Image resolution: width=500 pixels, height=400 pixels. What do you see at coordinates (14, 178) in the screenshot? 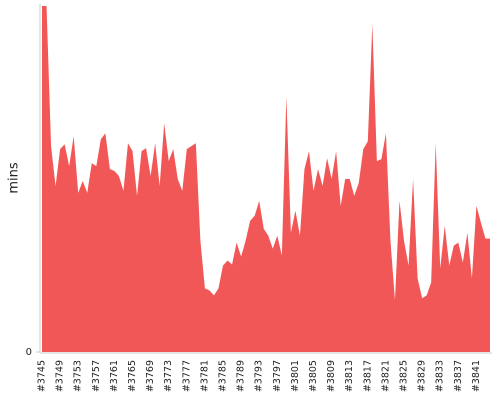
I see `y-axis-label: mins` at bounding box center [14, 178].